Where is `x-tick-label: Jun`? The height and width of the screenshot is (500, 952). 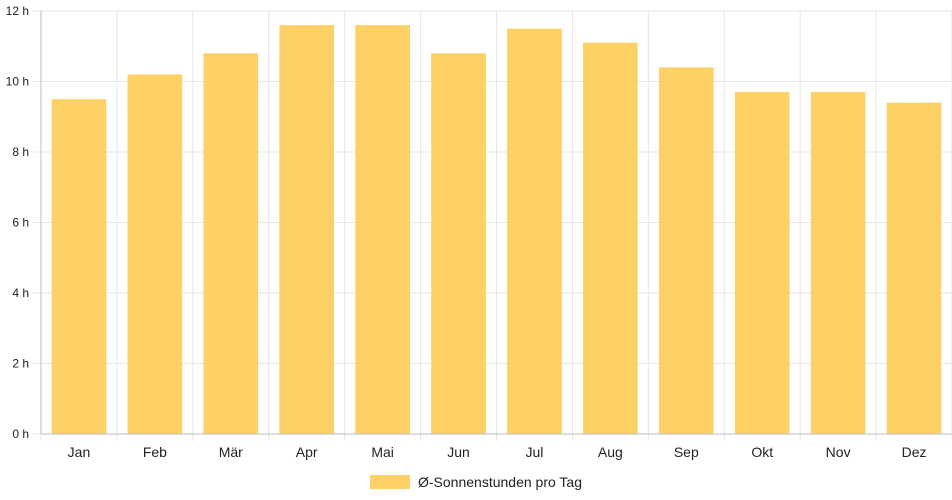 x-tick-label: Jun is located at coordinates (458, 452).